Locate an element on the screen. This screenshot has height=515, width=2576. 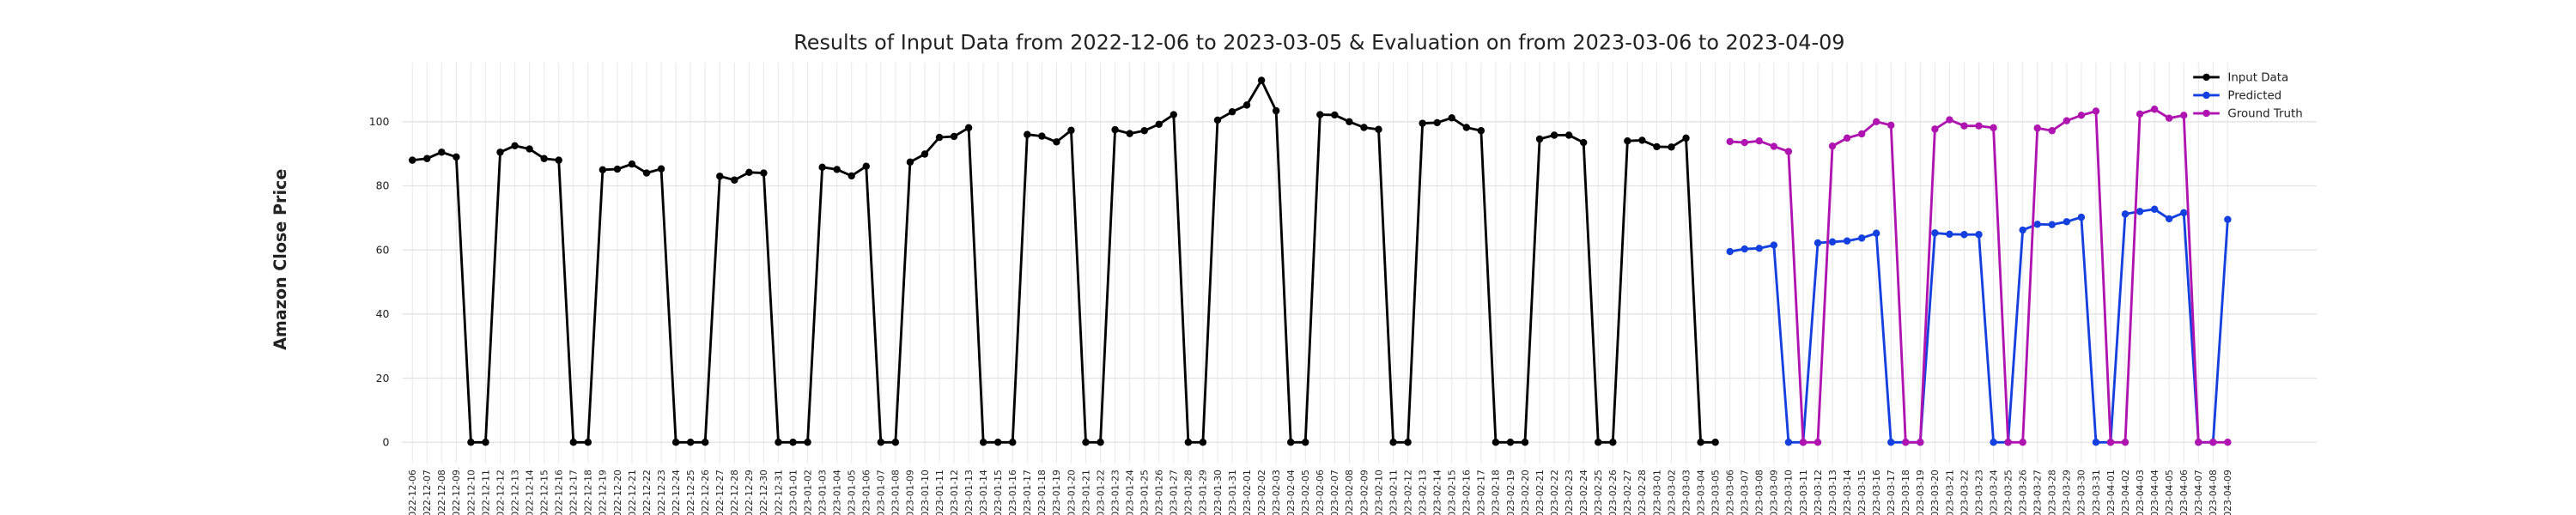
x-tick-label: 2023-01-03 is located at coordinates (823, 492).